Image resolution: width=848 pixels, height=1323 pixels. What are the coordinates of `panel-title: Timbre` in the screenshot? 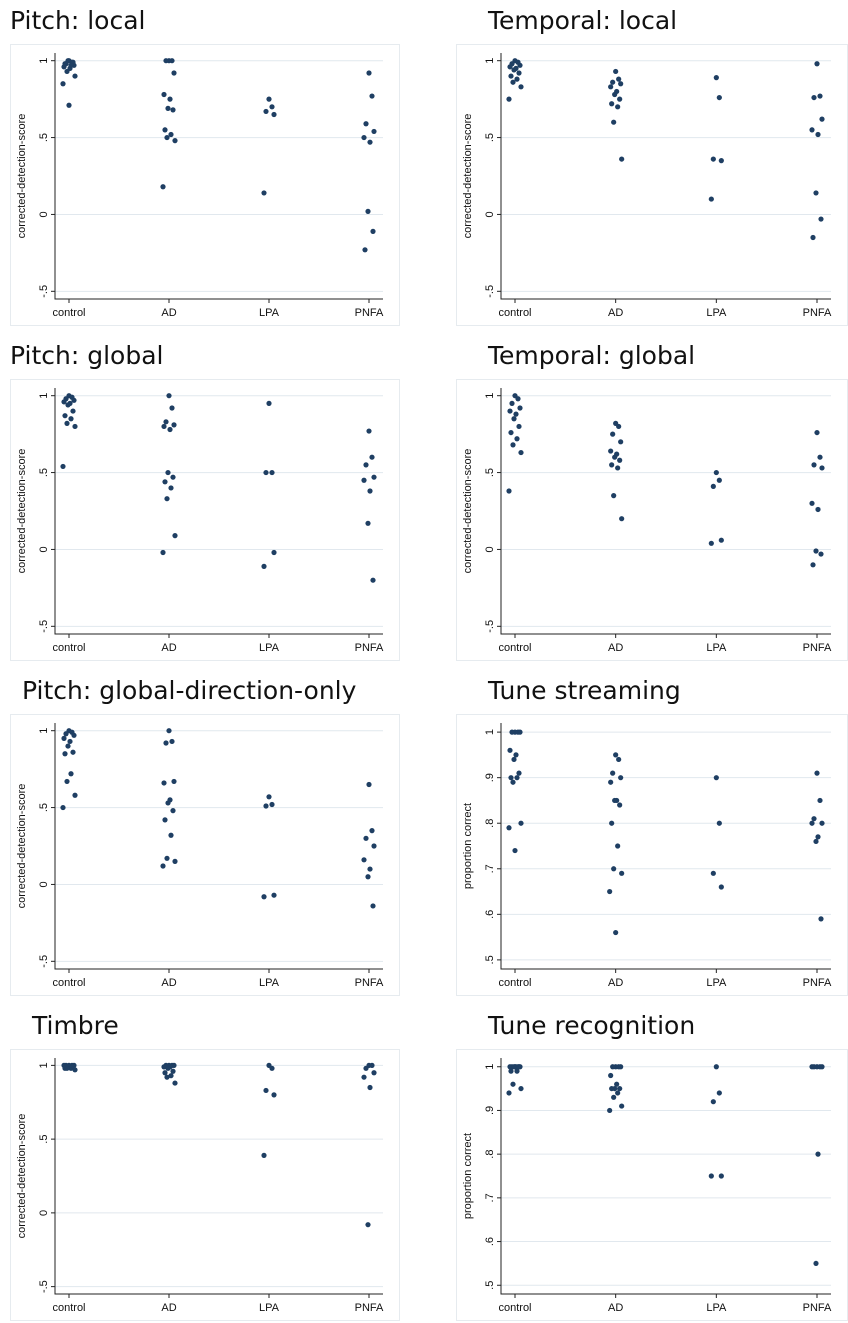 It's located at (75, 1025).